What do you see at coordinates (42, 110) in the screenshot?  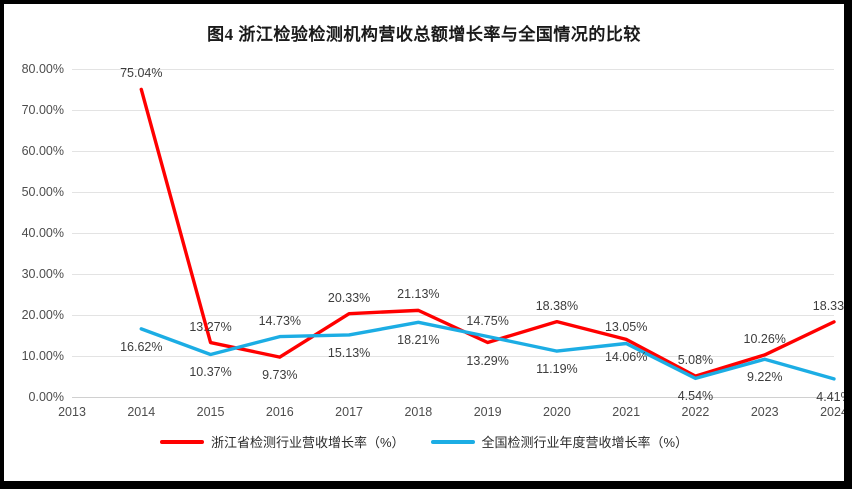 I see `y-axis-tick-label: 70.00%` at bounding box center [42, 110].